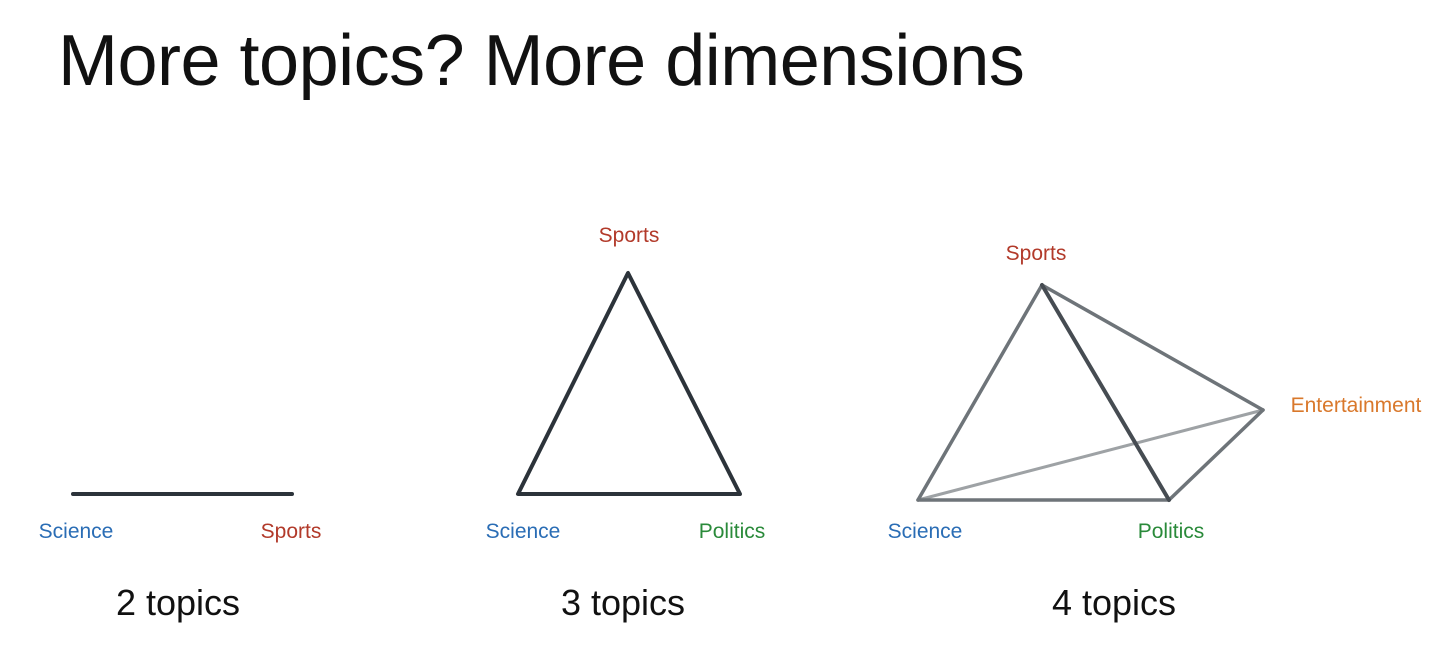 This screenshot has height=651, width=1453. I want to click on triangle-edges, so click(629, 383).